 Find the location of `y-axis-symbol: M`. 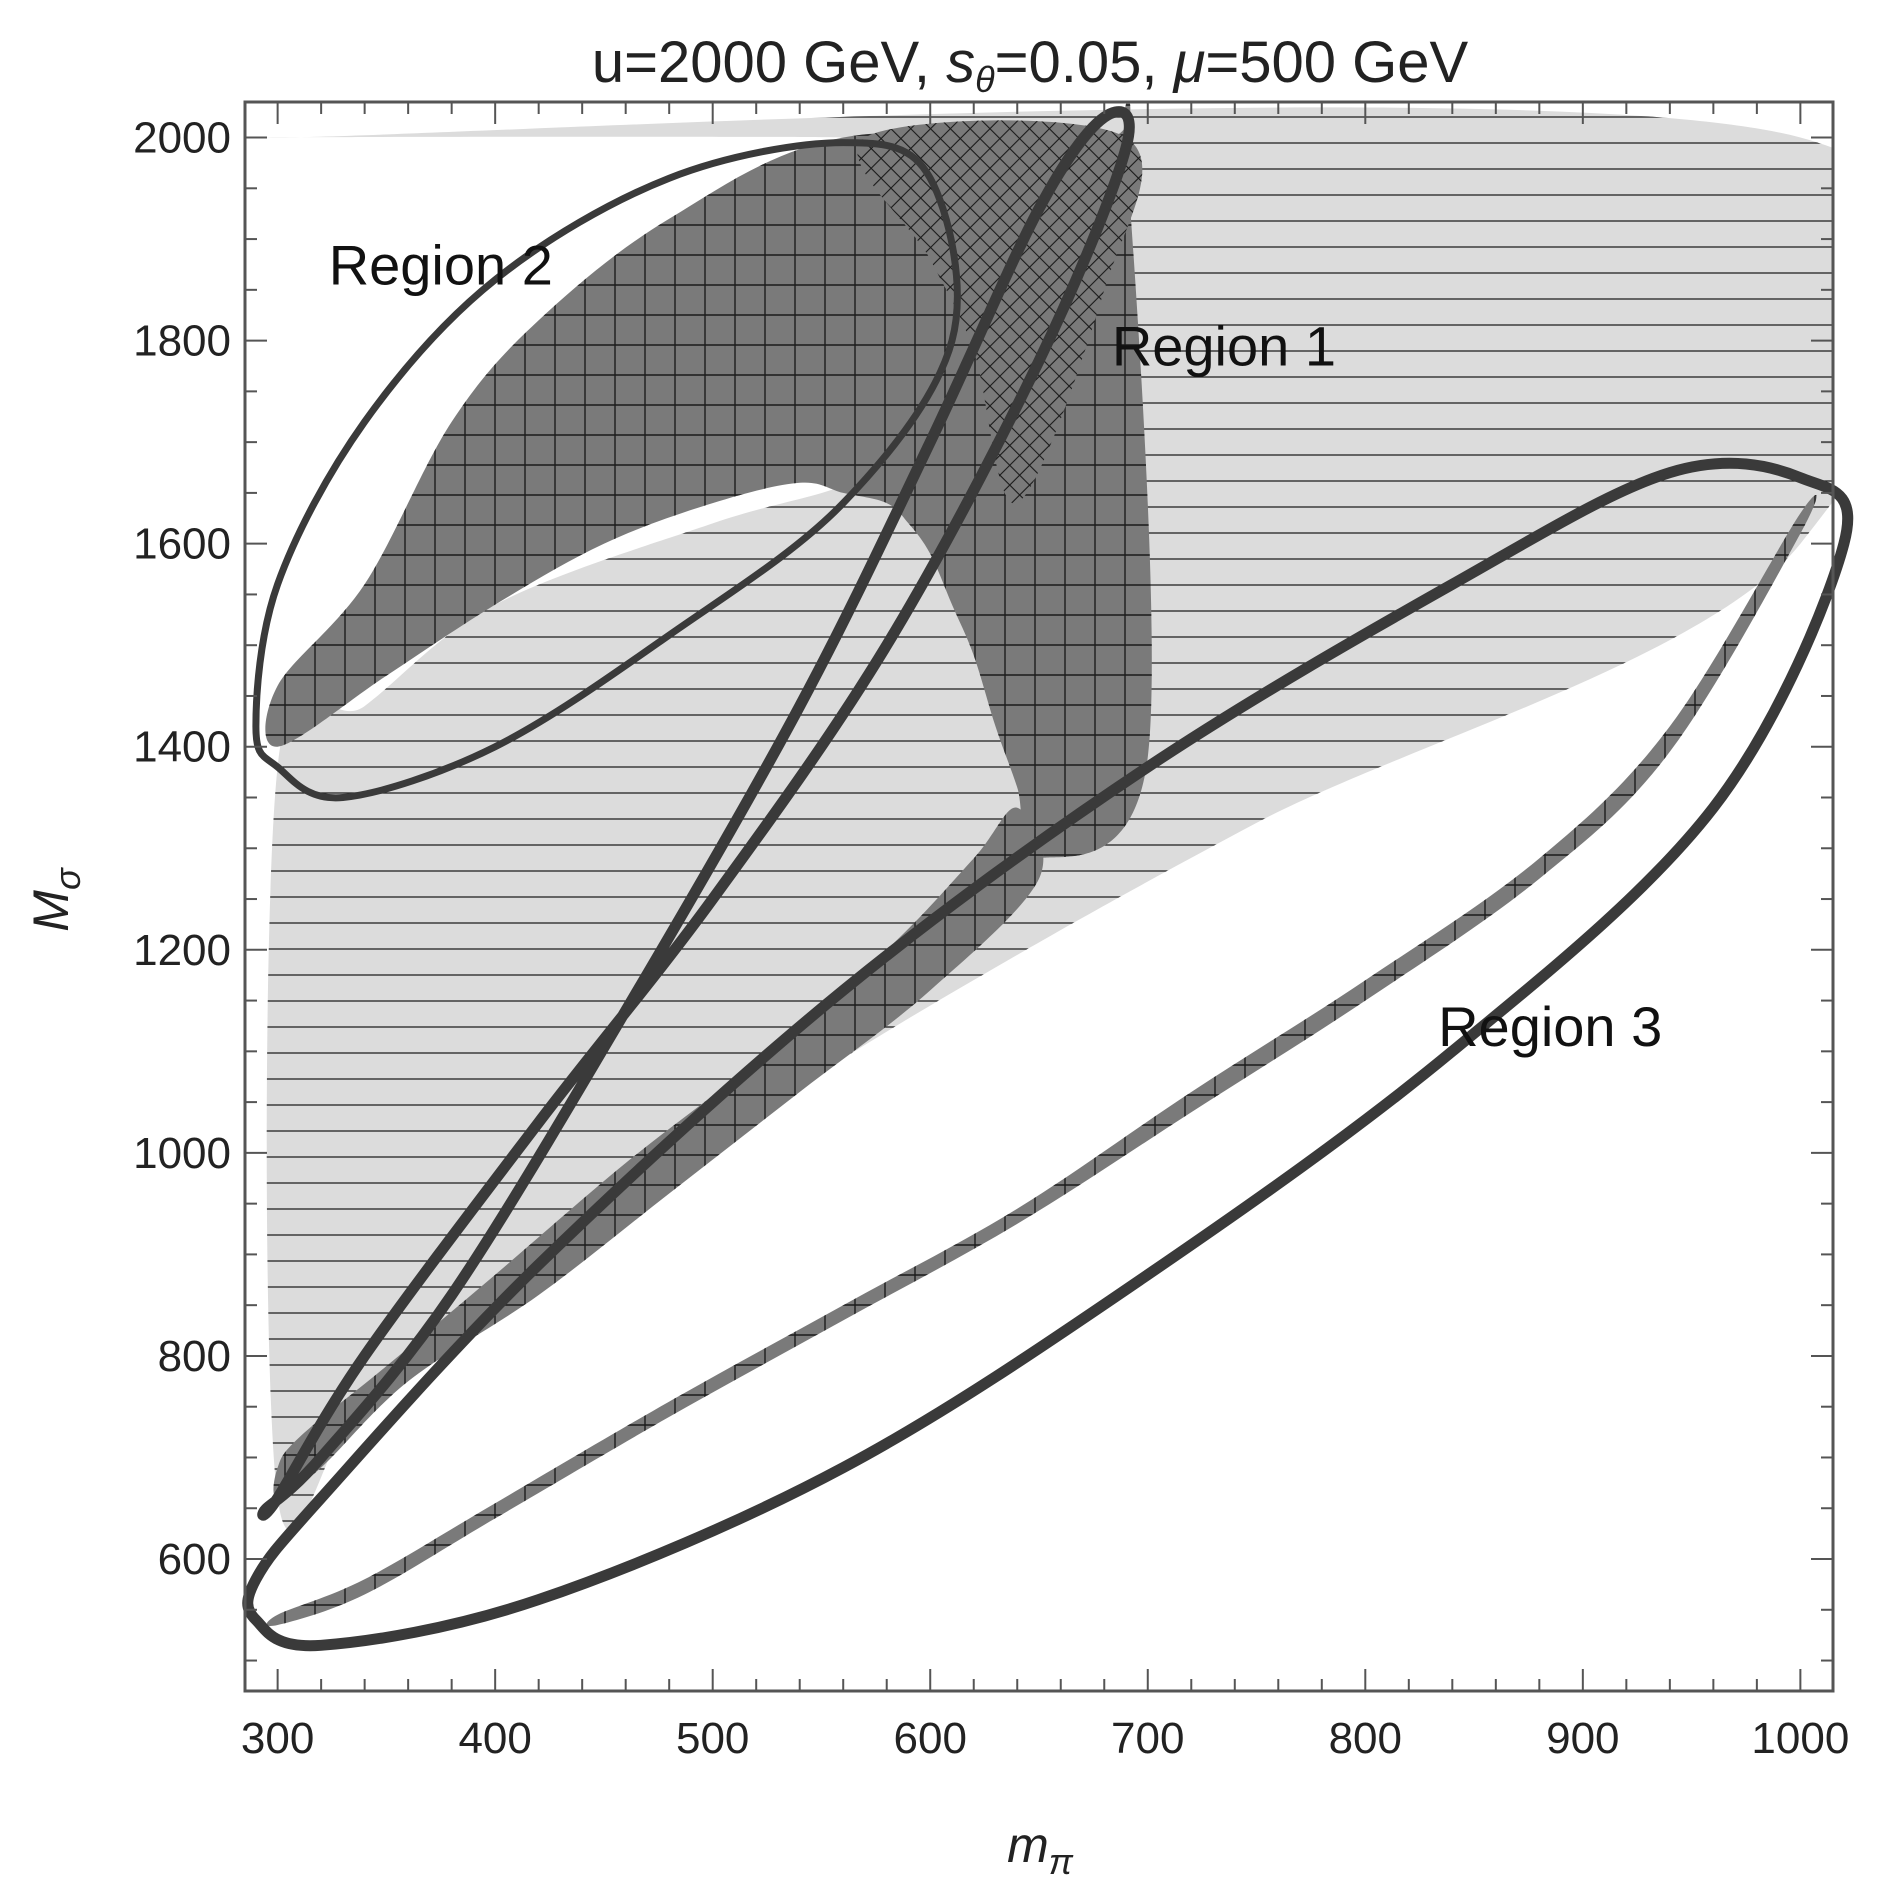

y-axis-symbol: M is located at coordinates (51, 911).